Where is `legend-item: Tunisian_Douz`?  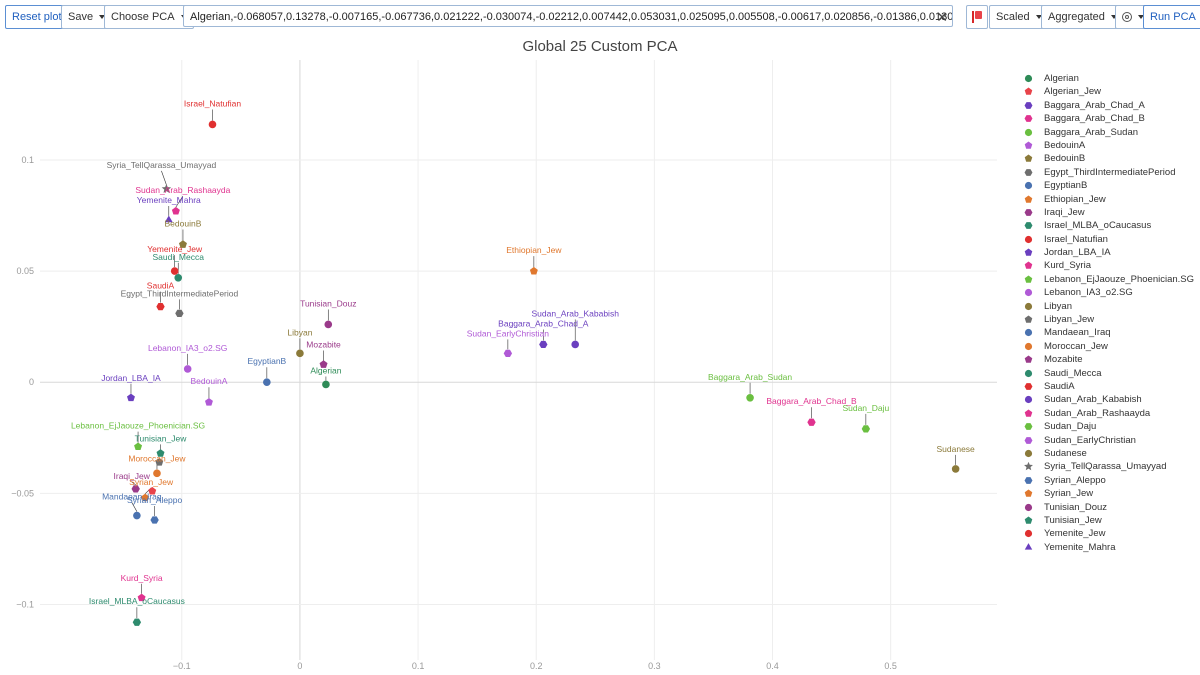 legend-item: Tunisian_Douz is located at coordinates (1109, 507).